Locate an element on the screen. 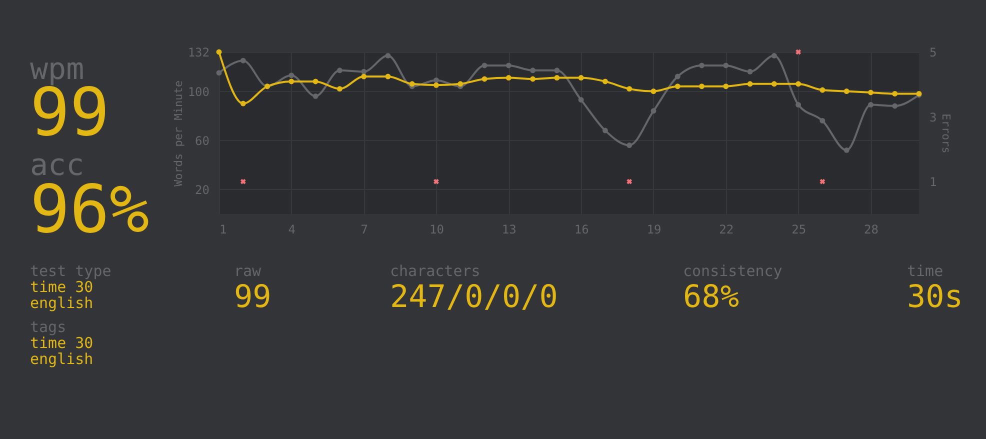  text: 99 is located at coordinates (253, 297).